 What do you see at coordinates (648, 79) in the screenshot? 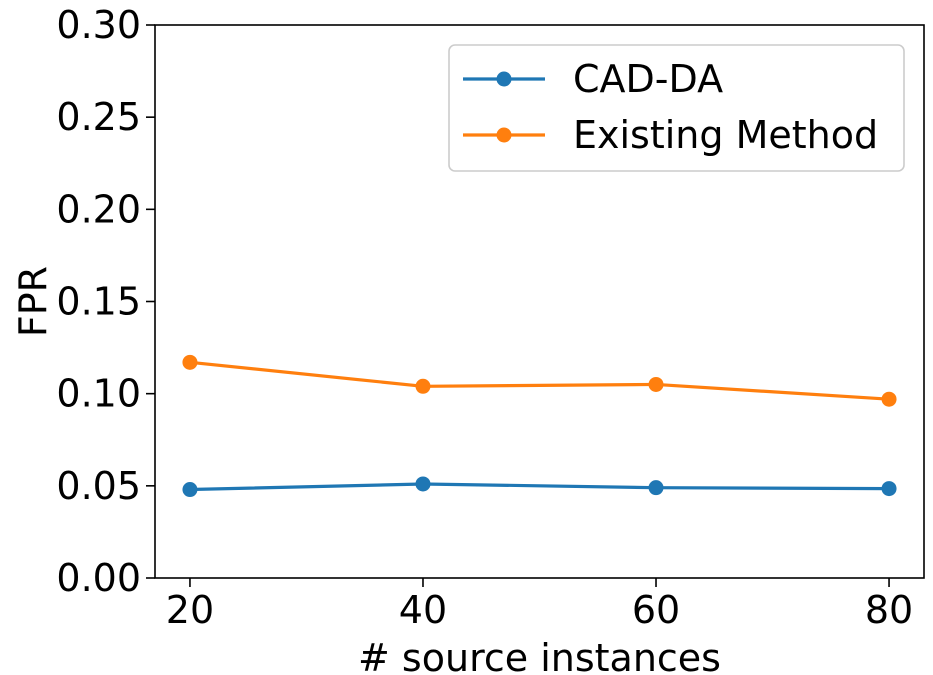
I see `legend-label: CAD-DA` at bounding box center [648, 79].